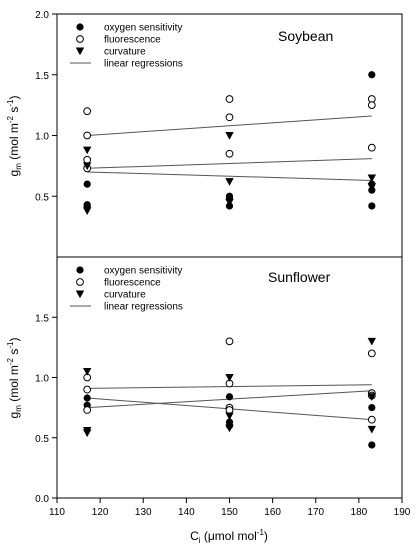  What do you see at coordinates (46, 409) in the screenshot?
I see `y-ticks-sunflower: 0.0 0.5 1.0 1.5` at bounding box center [46, 409].